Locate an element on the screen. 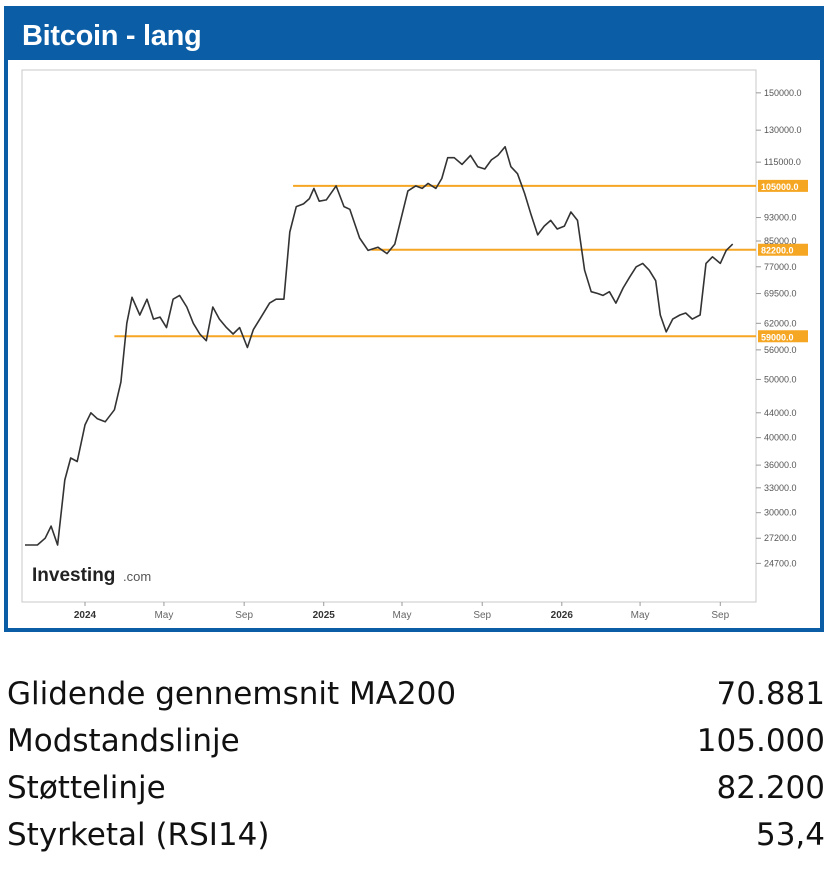  stat-label: Styrketal (RSI14) is located at coordinates (138, 835).